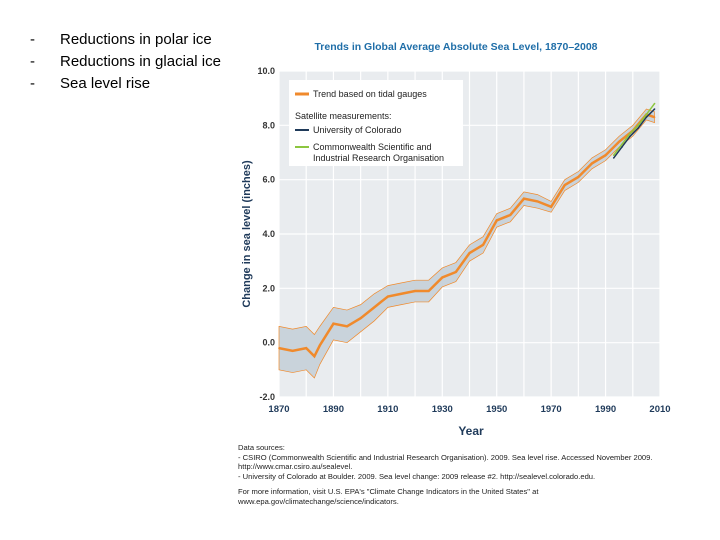 The image size is (720, 540). I want to click on bullet-item: - Sea level rise, so click(125, 84).